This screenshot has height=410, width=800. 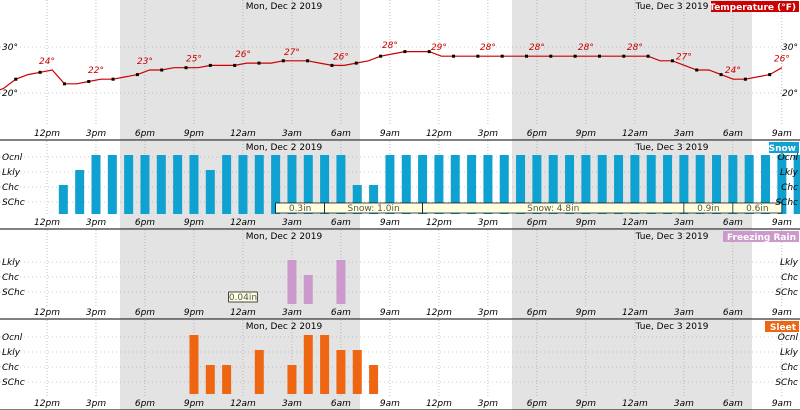 I want to click on y-tick-label-left: Ocnl, so click(x=12, y=338).